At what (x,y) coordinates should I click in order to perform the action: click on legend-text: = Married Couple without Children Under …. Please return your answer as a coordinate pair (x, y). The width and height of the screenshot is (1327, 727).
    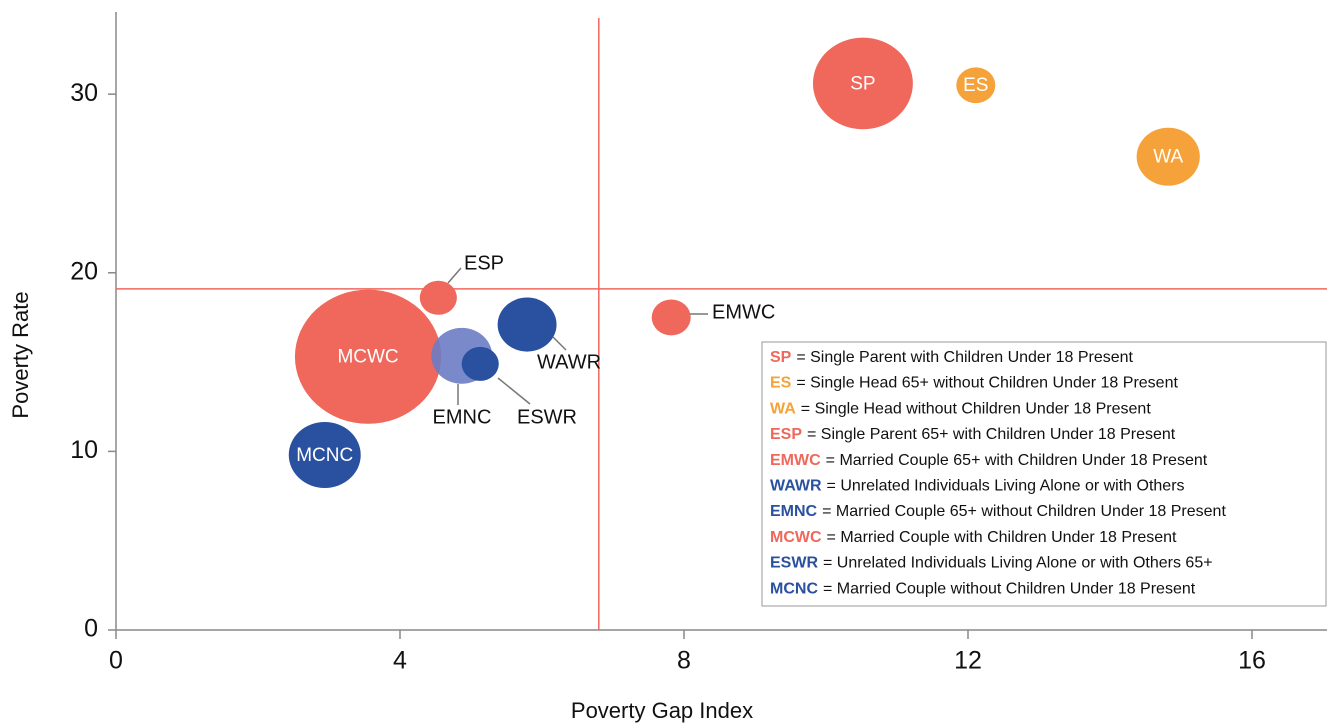
    Looking at the image, I should click on (1009, 589).